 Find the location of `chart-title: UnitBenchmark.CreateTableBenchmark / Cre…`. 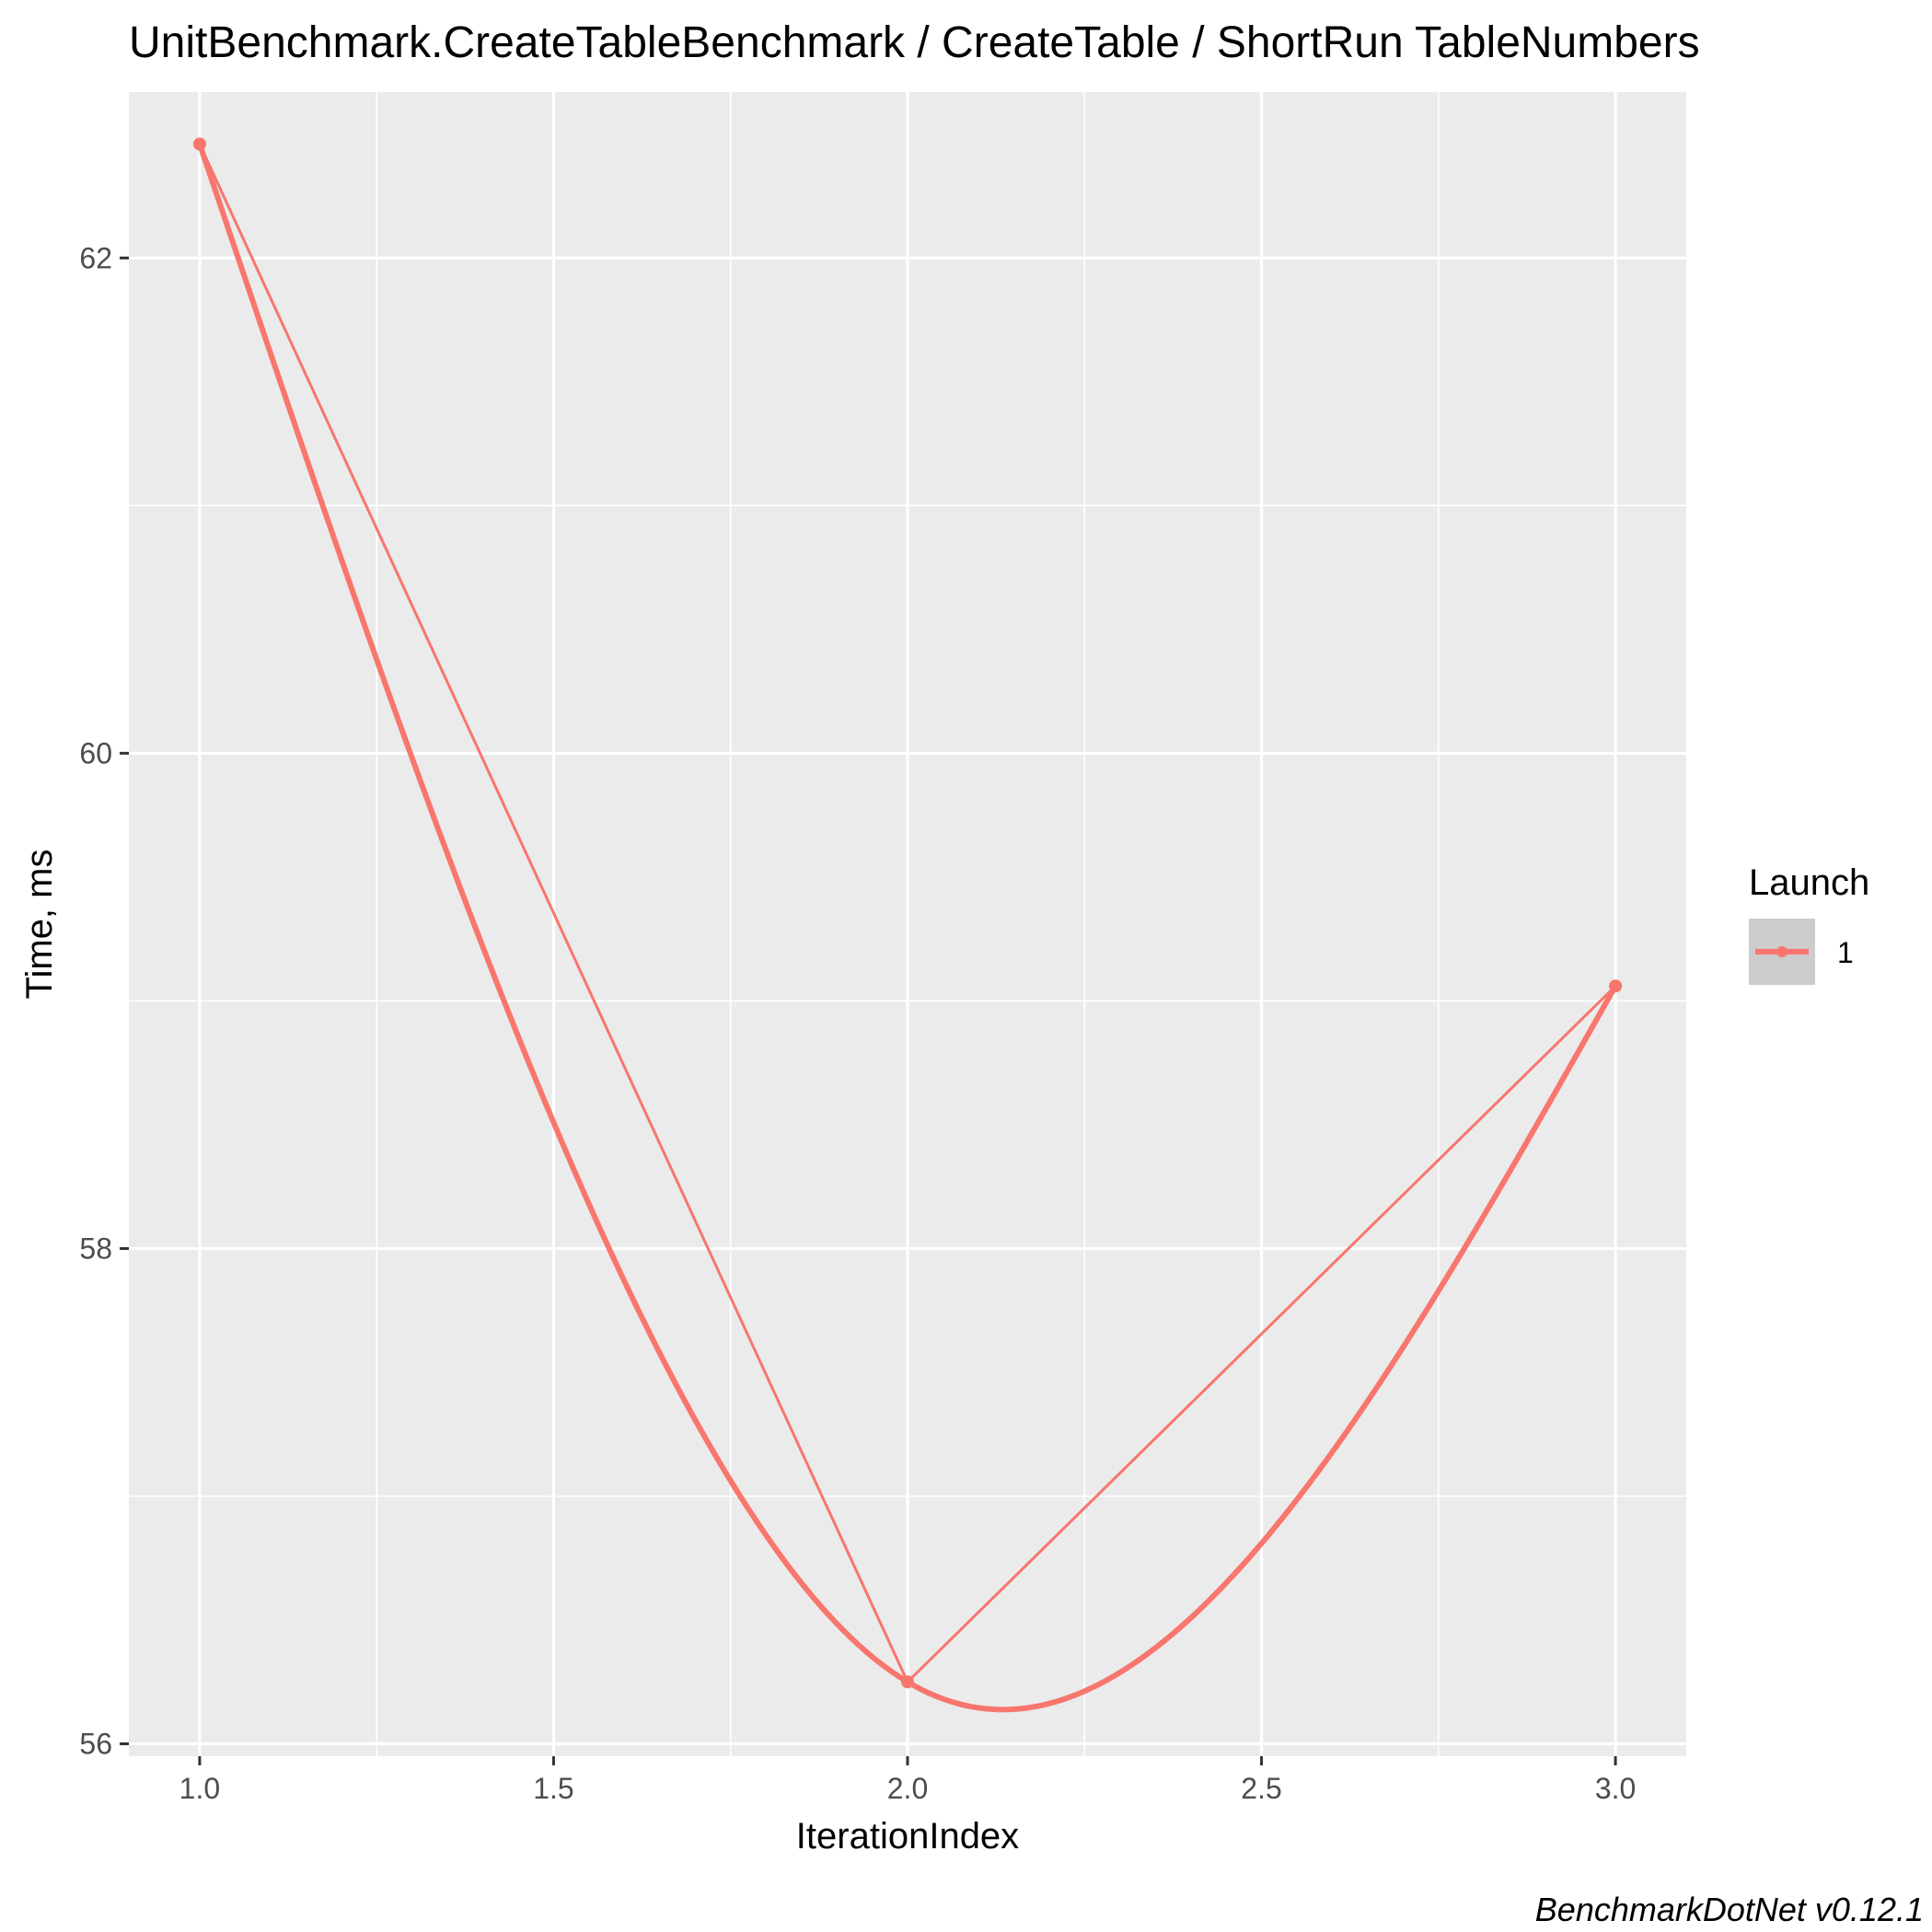

chart-title: UnitBenchmark.CreateTableBenchmark / Cre… is located at coordinates (915, 42).